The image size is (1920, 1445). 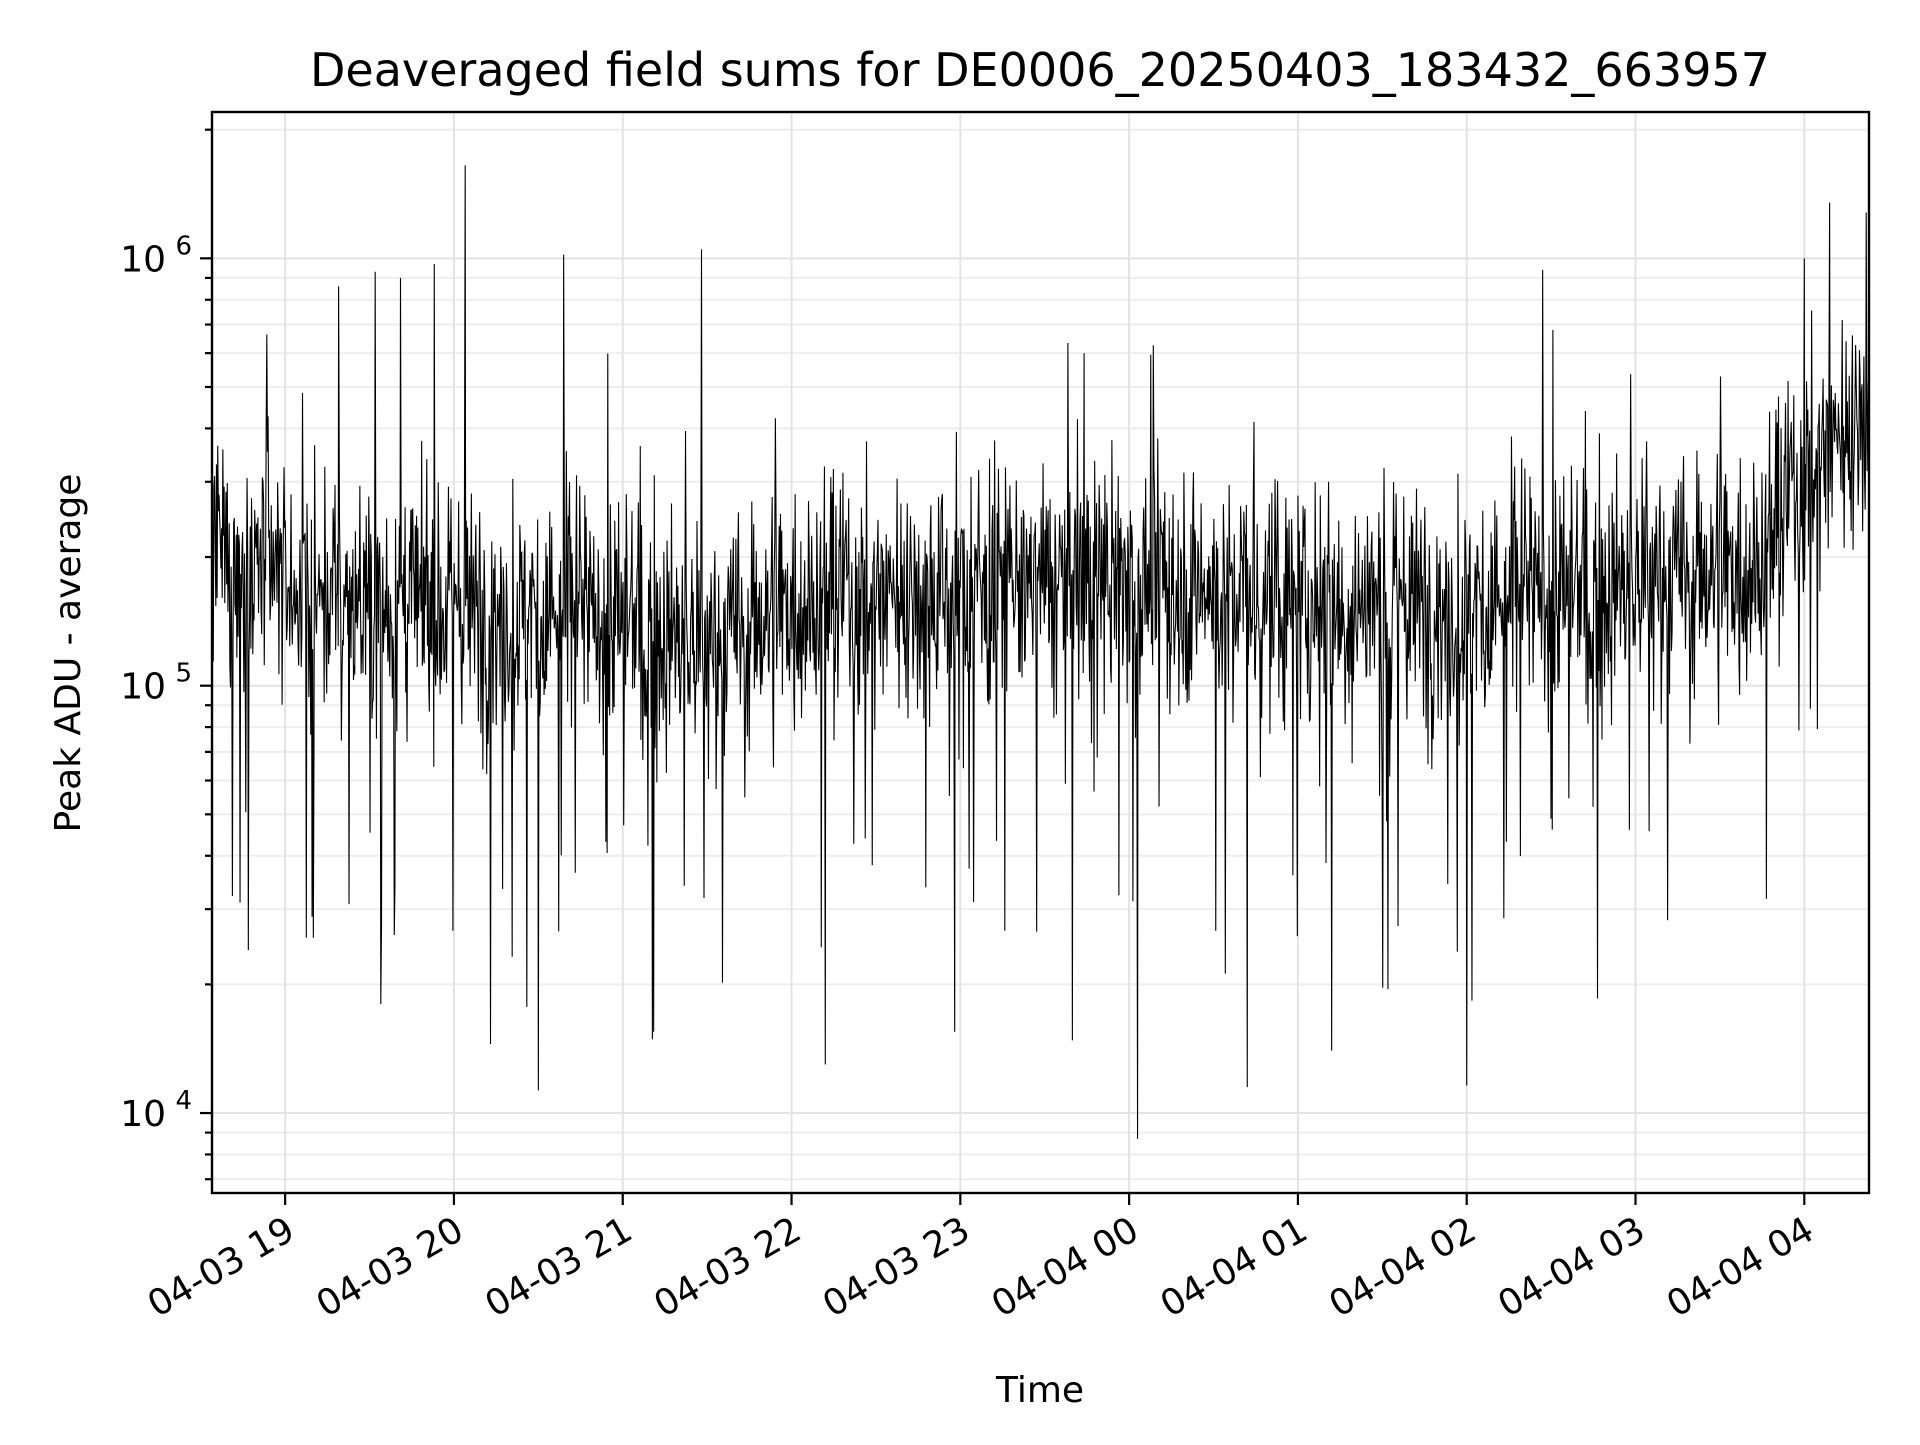 I want to click on y-axis: 10 4 10 5 10 6, so click(x=166, y=654).